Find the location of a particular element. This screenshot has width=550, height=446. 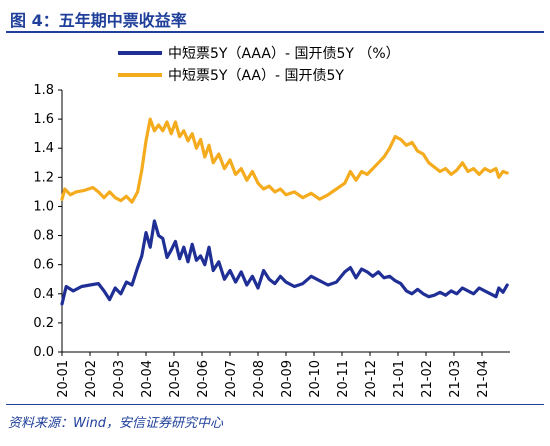

x-tick-label: 20-07 is located at coordinates (231, 379).